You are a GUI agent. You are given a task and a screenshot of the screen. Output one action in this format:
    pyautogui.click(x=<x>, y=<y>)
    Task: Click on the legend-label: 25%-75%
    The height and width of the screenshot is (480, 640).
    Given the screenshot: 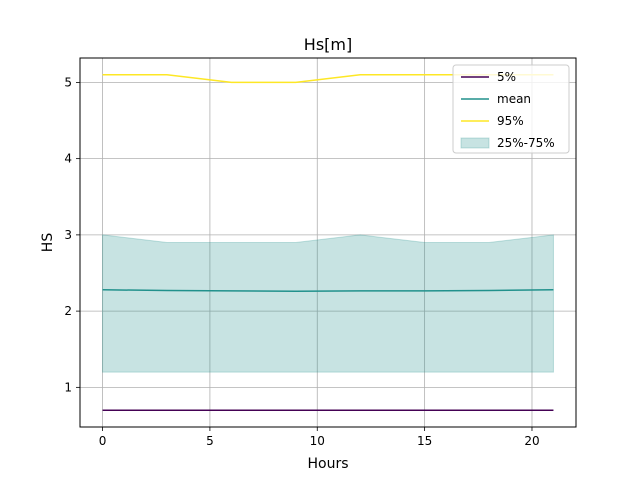 What is the action you would take?
    pyautogui.click(x=526, y=143)
    